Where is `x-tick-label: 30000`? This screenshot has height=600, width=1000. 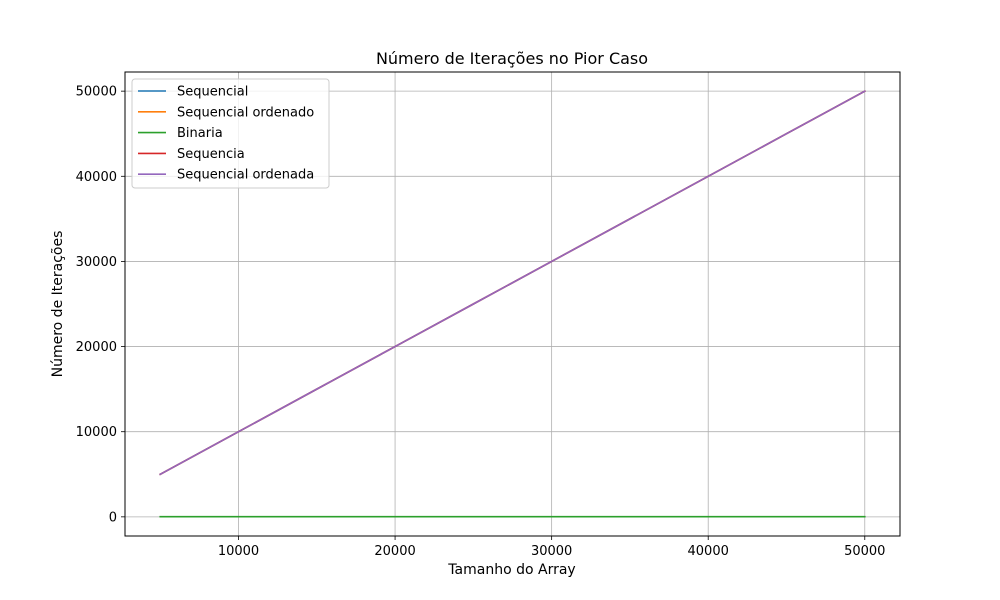 x-tick-label: 30000 is located at coordinates (551, 551).